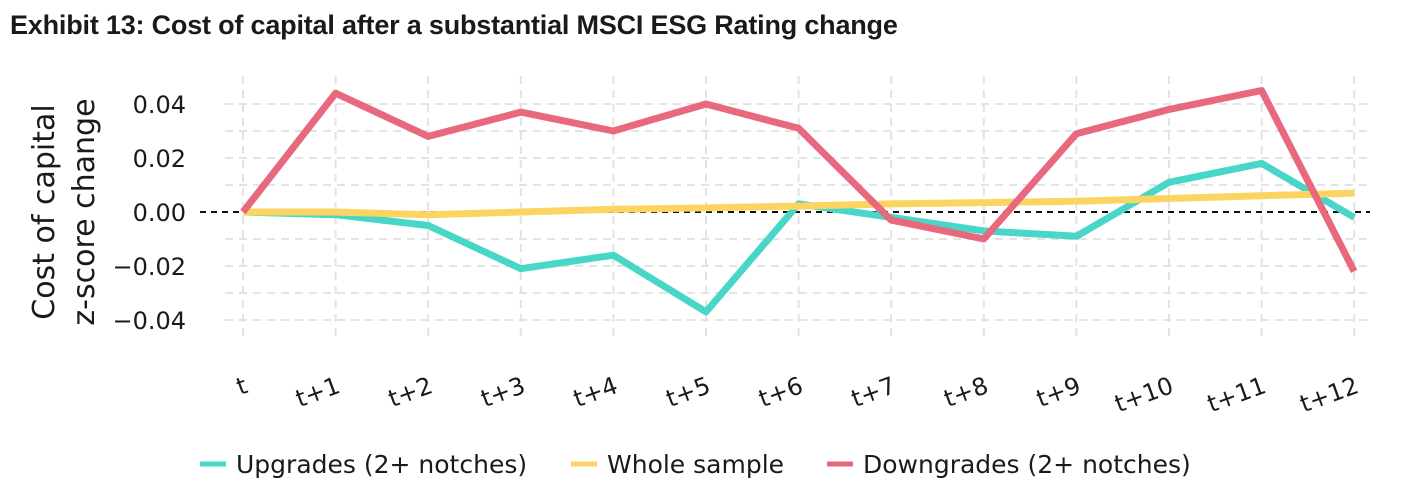 Image resolution: width=1405 pixels, height=484 pixels. What do you see at coordinates (84, 211) in the screenshot?
I see `y-axis-label-line: z-score change` at bounding box center [84, 211].